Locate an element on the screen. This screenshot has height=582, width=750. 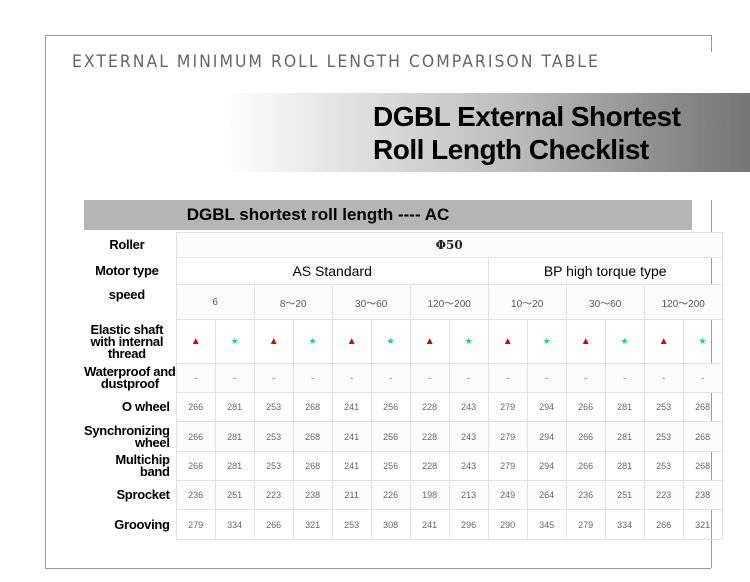
cell-value: 223 is located at coordinates (274, 495).